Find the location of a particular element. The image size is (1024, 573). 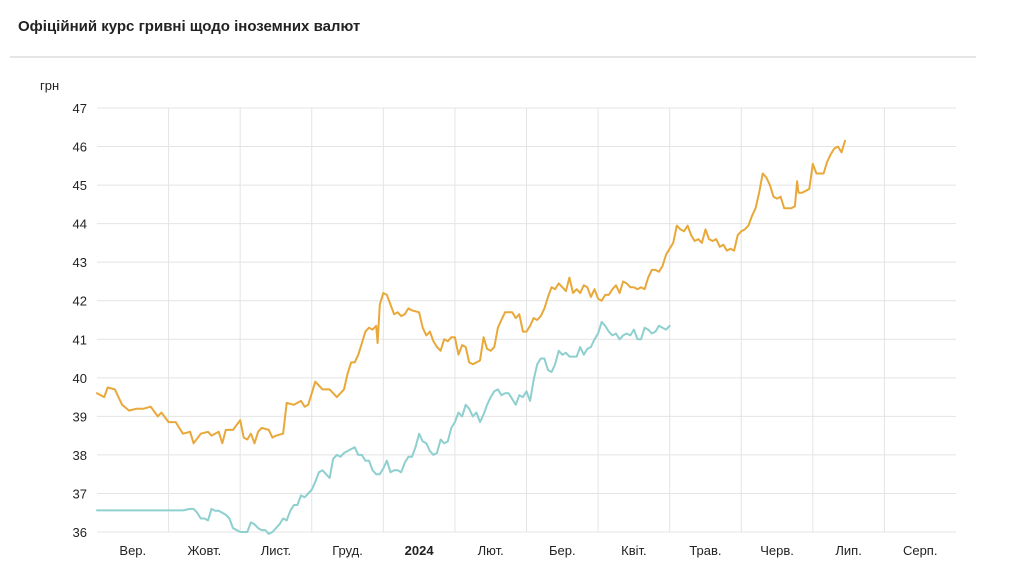

y-tick-label: 45 is located at coordinates (80, 185).